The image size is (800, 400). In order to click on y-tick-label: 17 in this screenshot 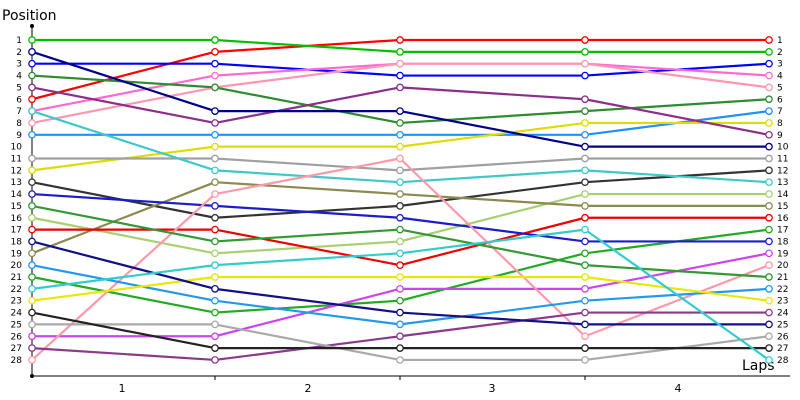, I will do `click(16, 231)`.